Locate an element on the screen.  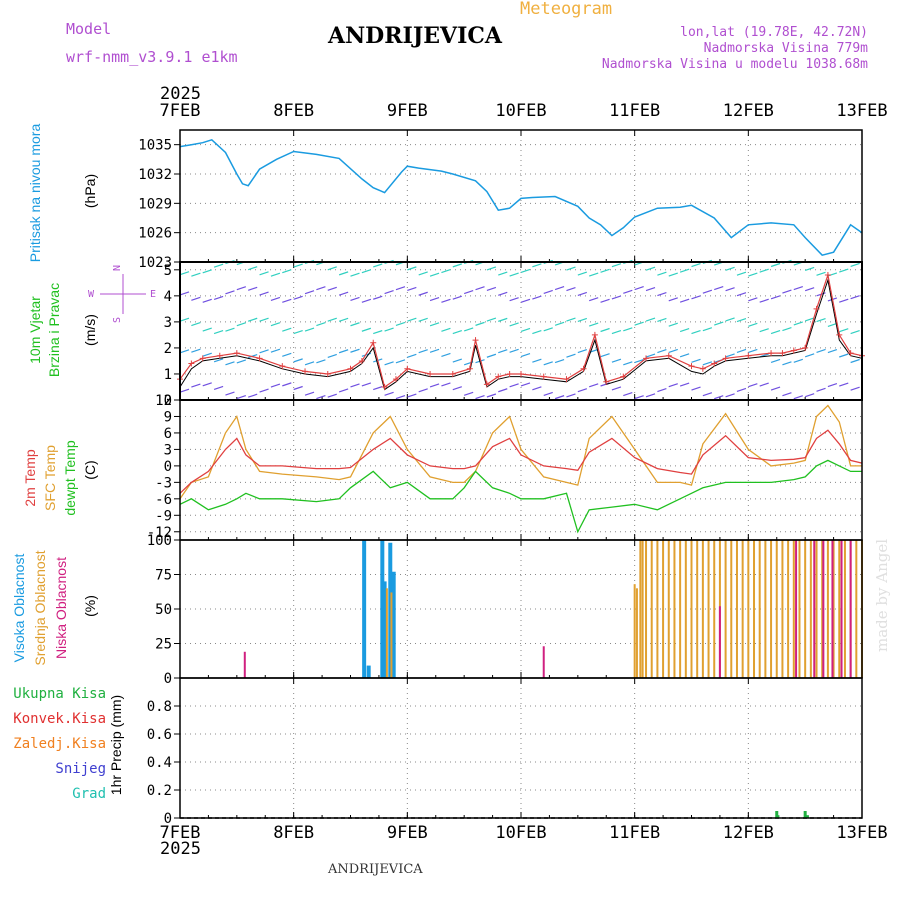
date-label-top: 11FEB is located at coordinates (634, 111).